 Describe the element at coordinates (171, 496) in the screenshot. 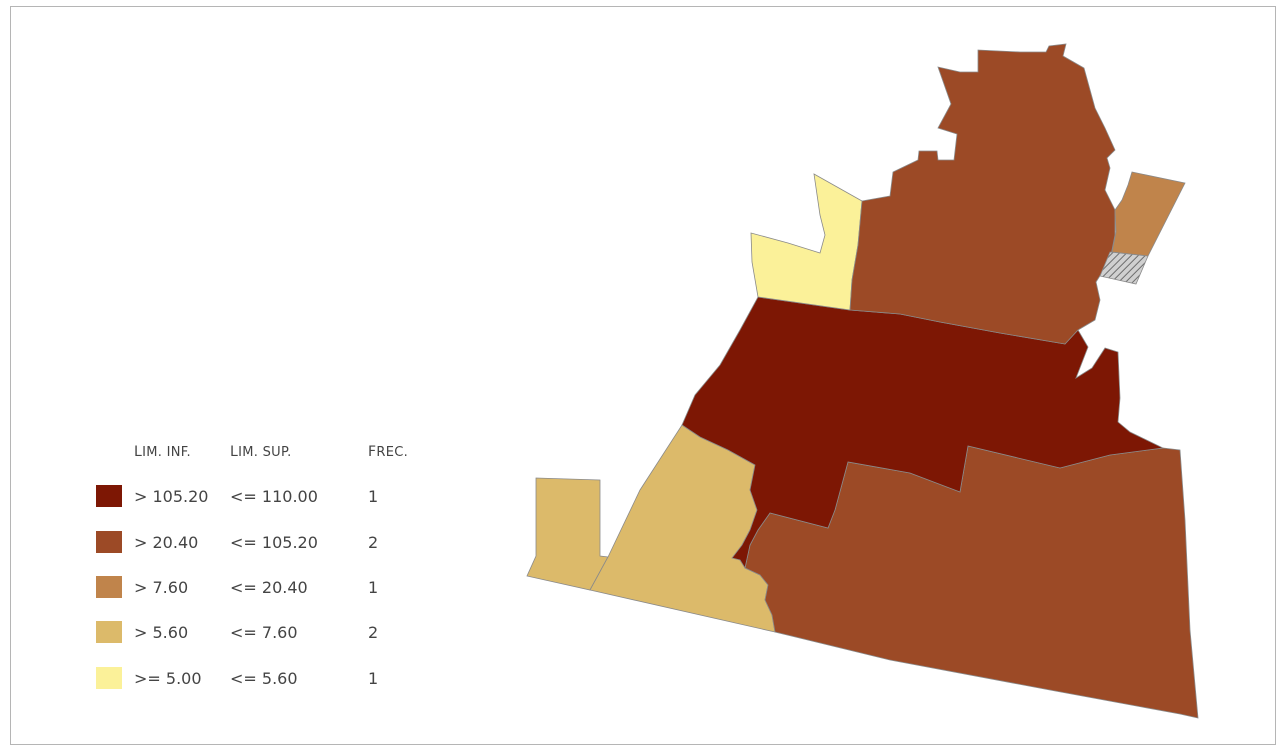

I see `legend-lim-inf: > 105.20` at that location.